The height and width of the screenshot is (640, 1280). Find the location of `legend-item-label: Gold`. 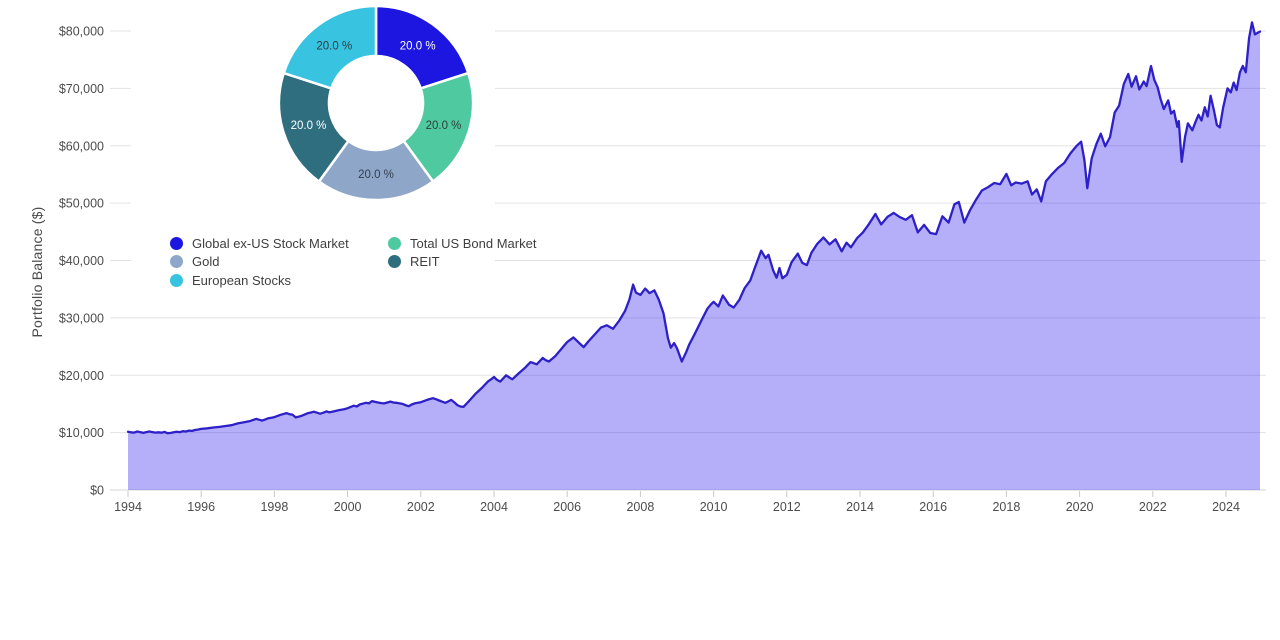

legend-item-label: Gold is located at coordinates (206, 261).